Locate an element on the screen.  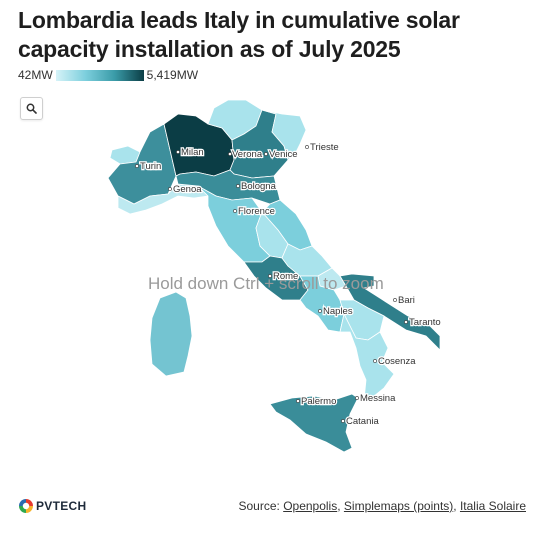
svg-text: Naples is located at coordinates (338, 311).